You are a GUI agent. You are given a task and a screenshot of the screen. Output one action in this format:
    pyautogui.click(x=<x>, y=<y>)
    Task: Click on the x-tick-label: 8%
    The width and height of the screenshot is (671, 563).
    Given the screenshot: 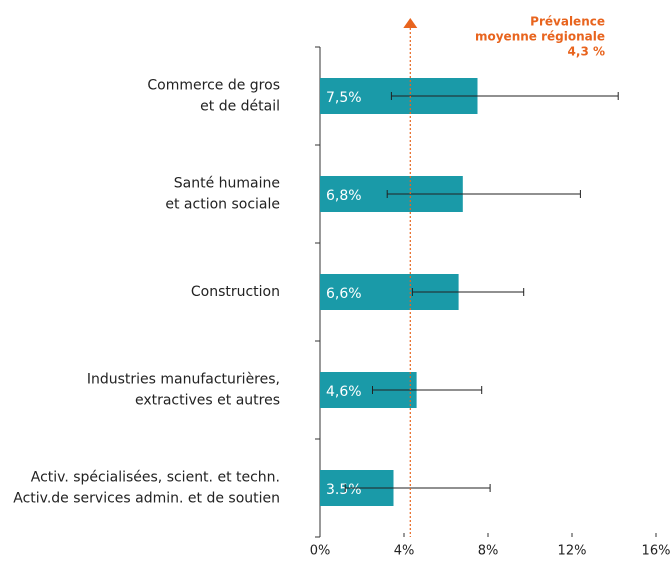 What is the action you would take?
    pyautogui.click(x=488, y=551)
    